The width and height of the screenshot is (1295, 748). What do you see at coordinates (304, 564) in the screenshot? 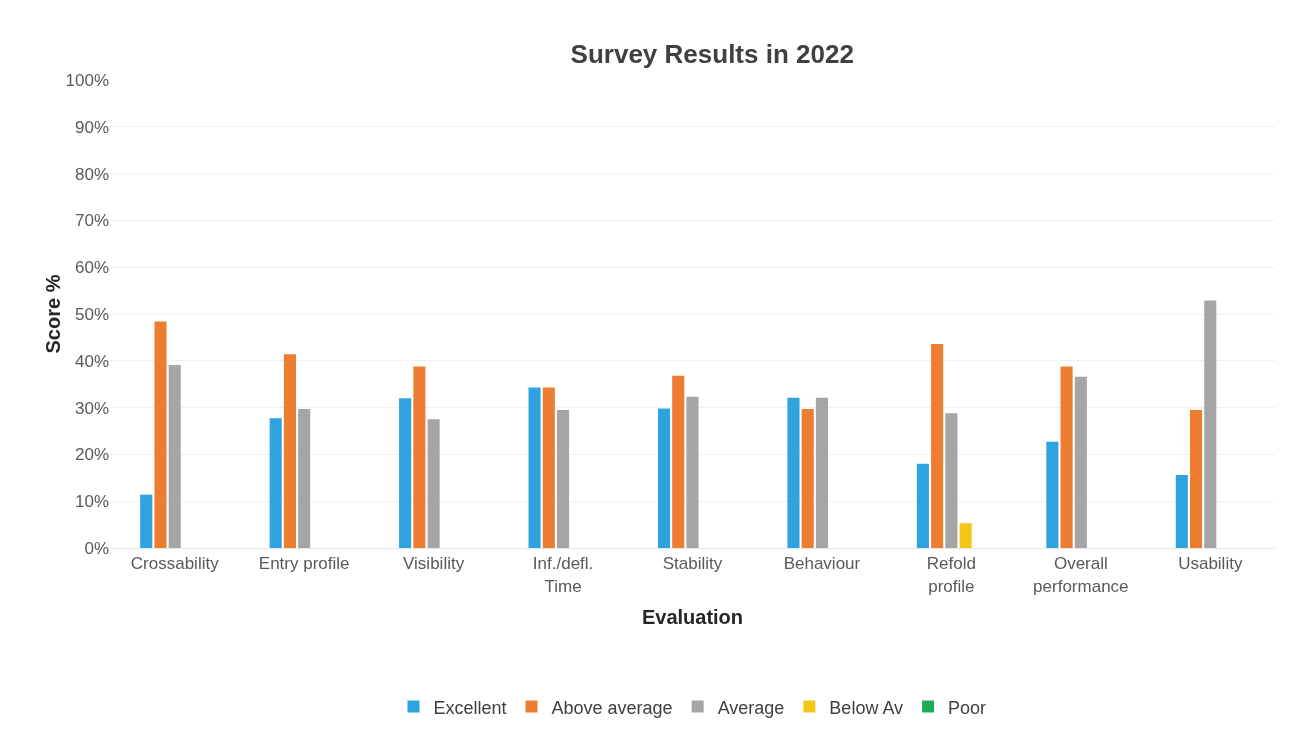
I see `x-tick-label: Entry profile` at bounding box center [304, 564].